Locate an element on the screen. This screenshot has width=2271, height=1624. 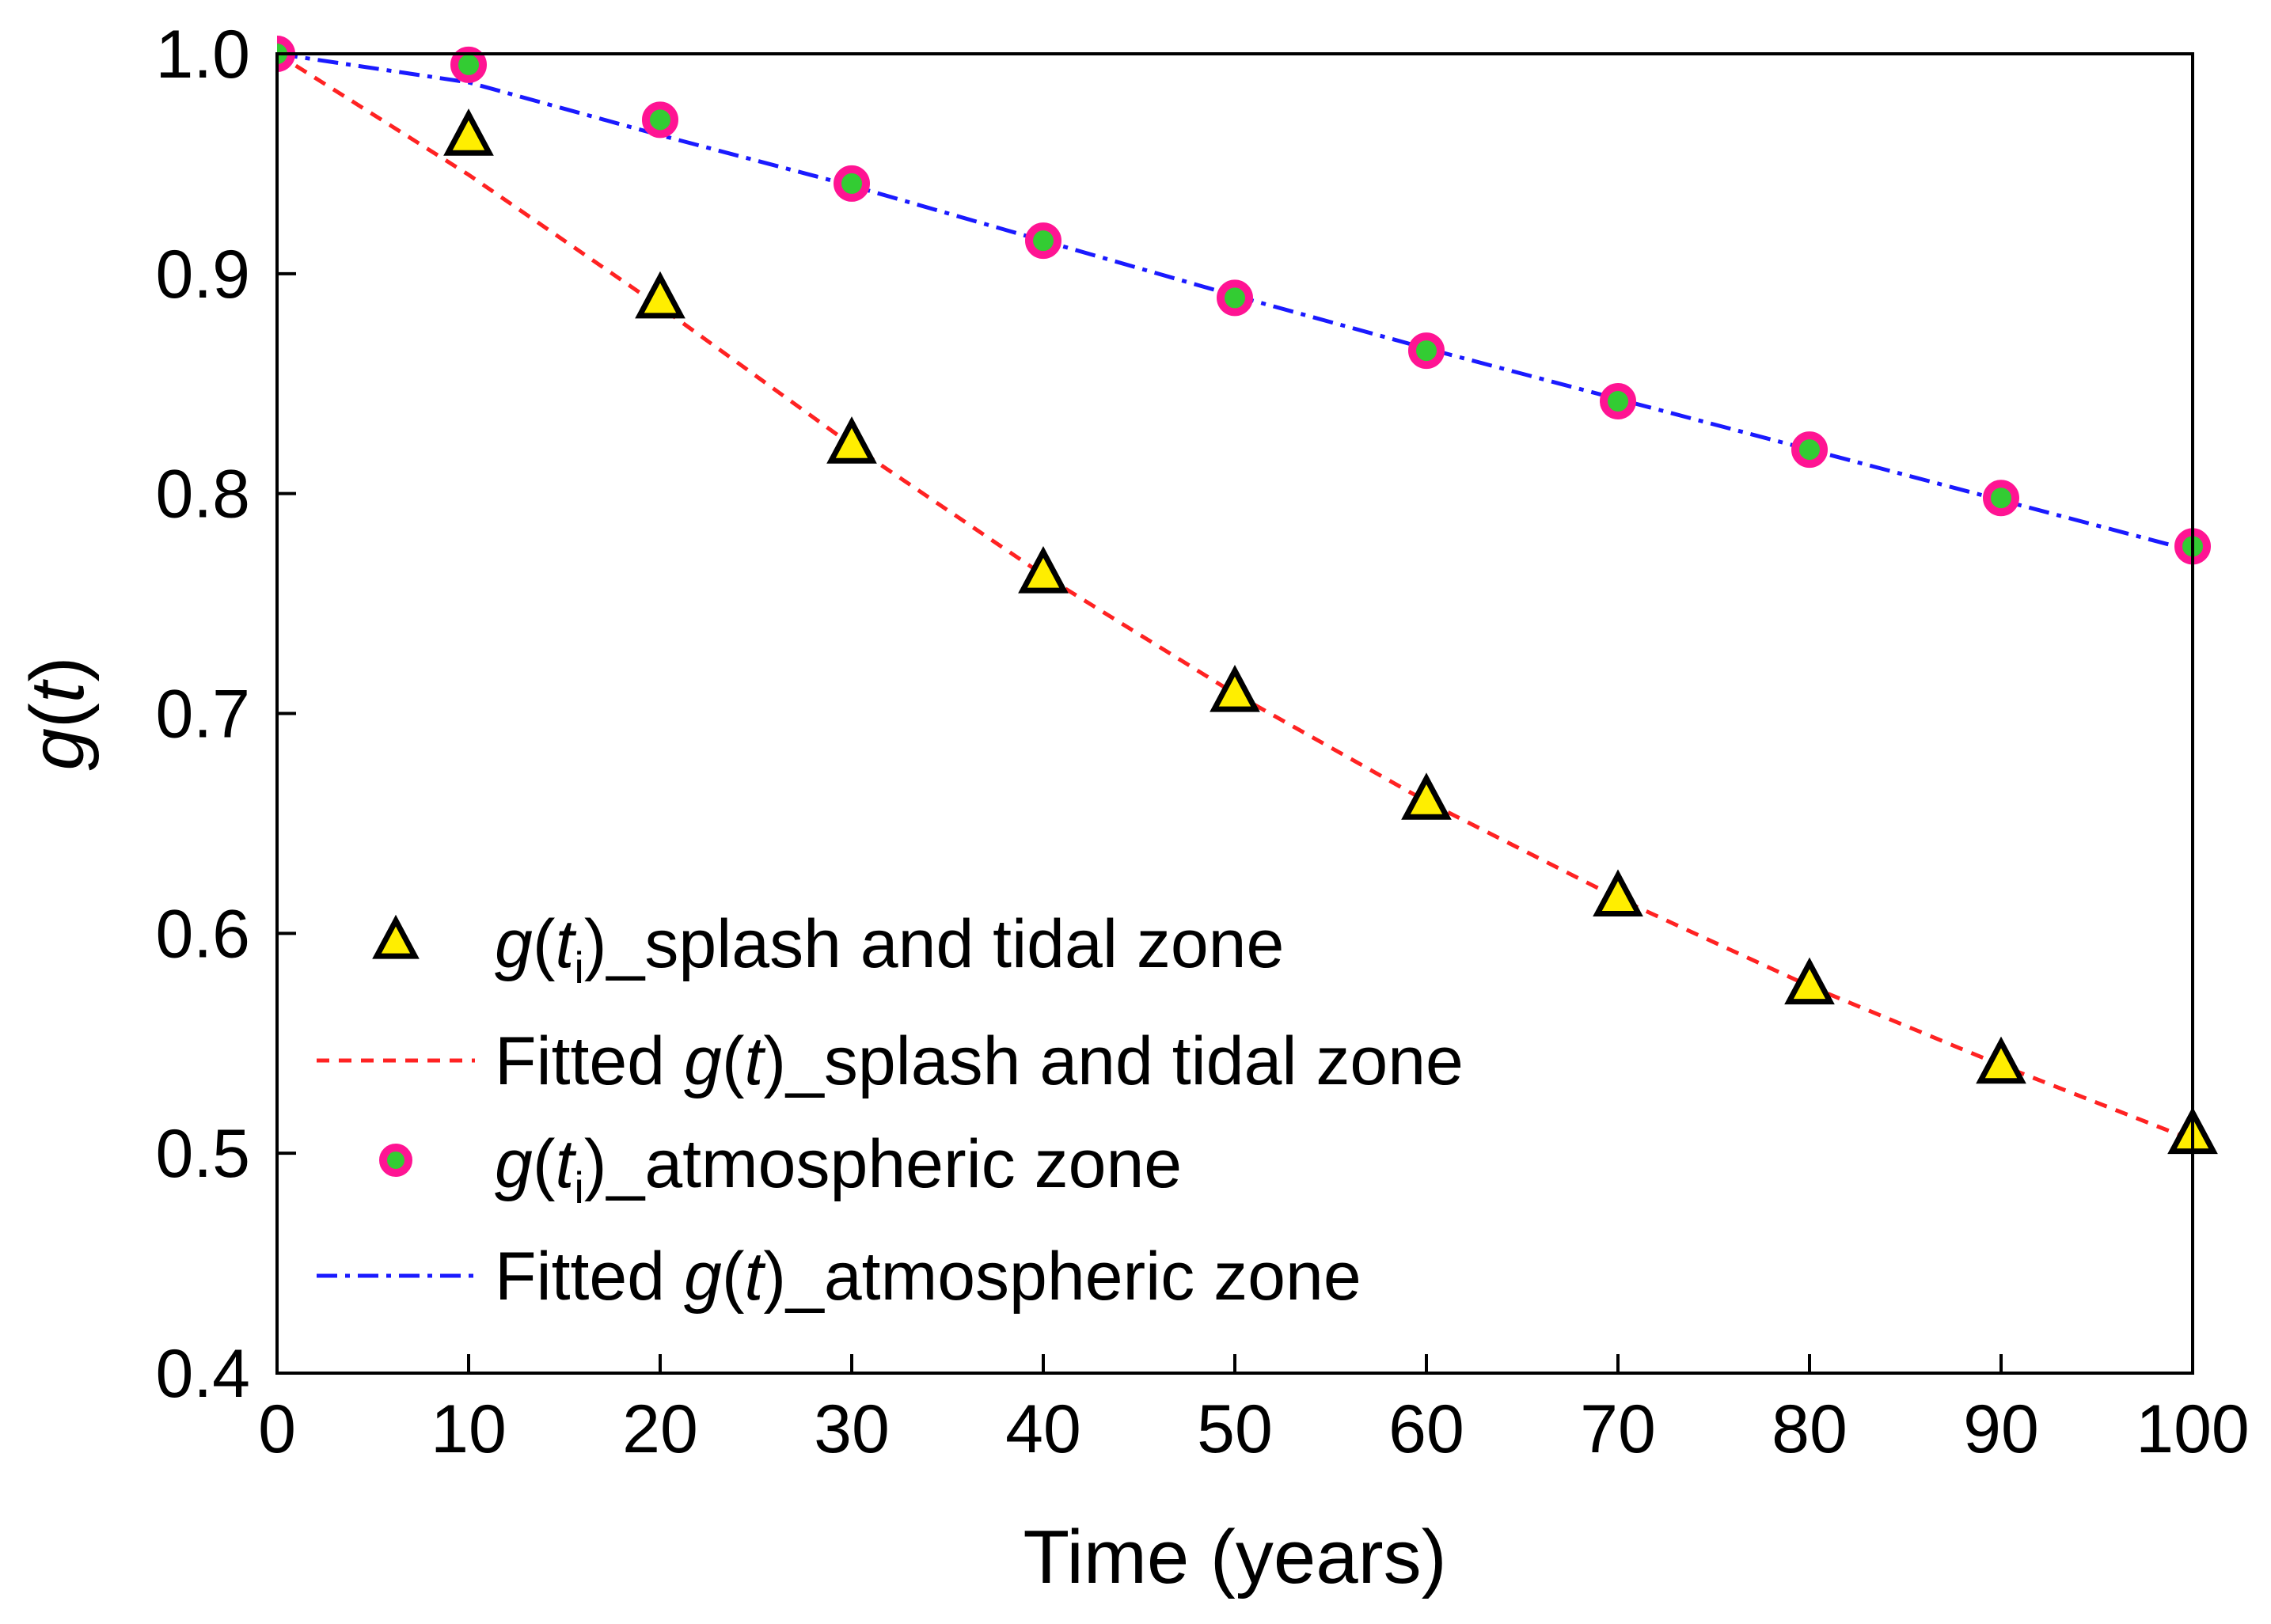
x-tick-label: 40 is located at coordinates (1043, 1429).